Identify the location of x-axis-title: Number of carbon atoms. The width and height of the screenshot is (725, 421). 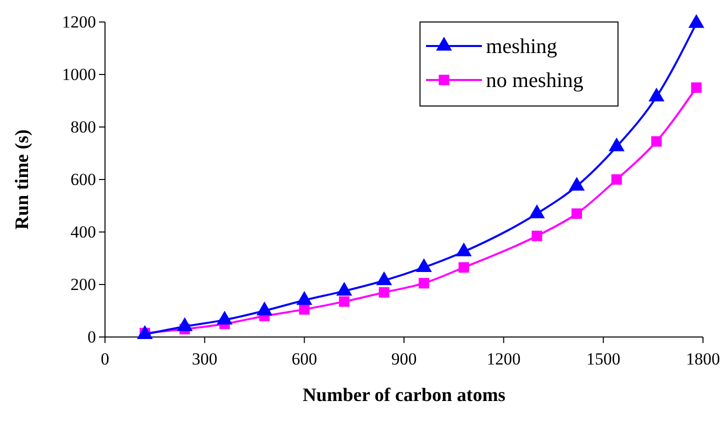
(404, 395).